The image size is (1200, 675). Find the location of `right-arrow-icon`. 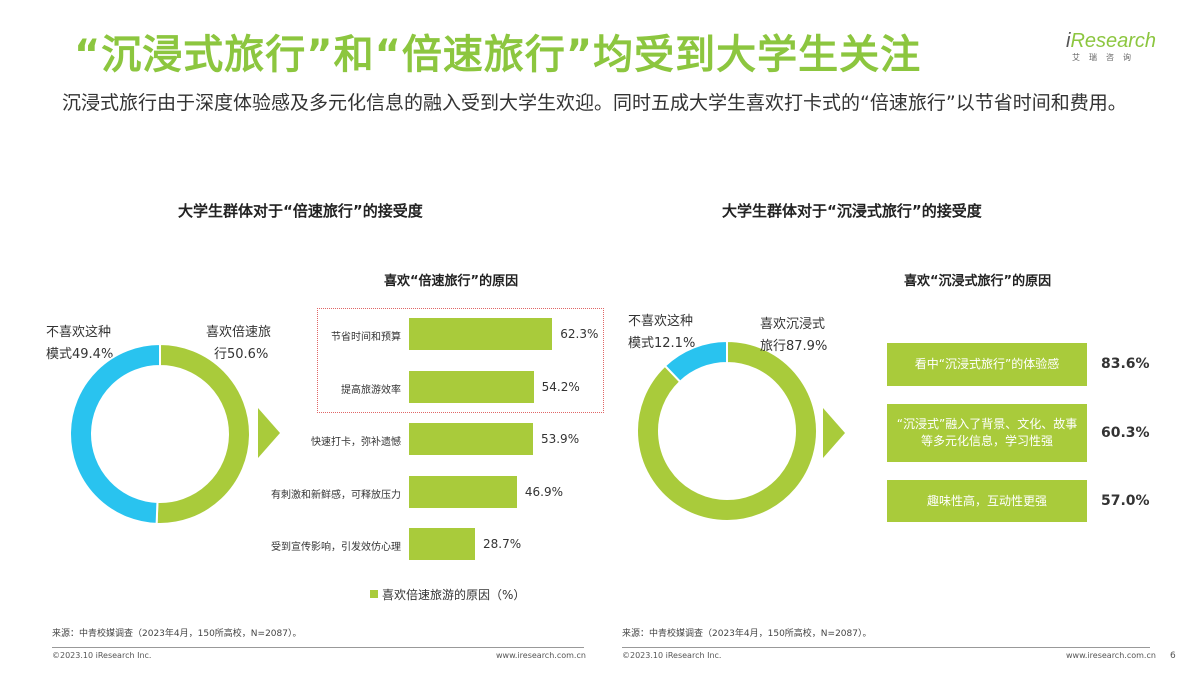

right-arrow-icon is located at coordinates (834, 433).